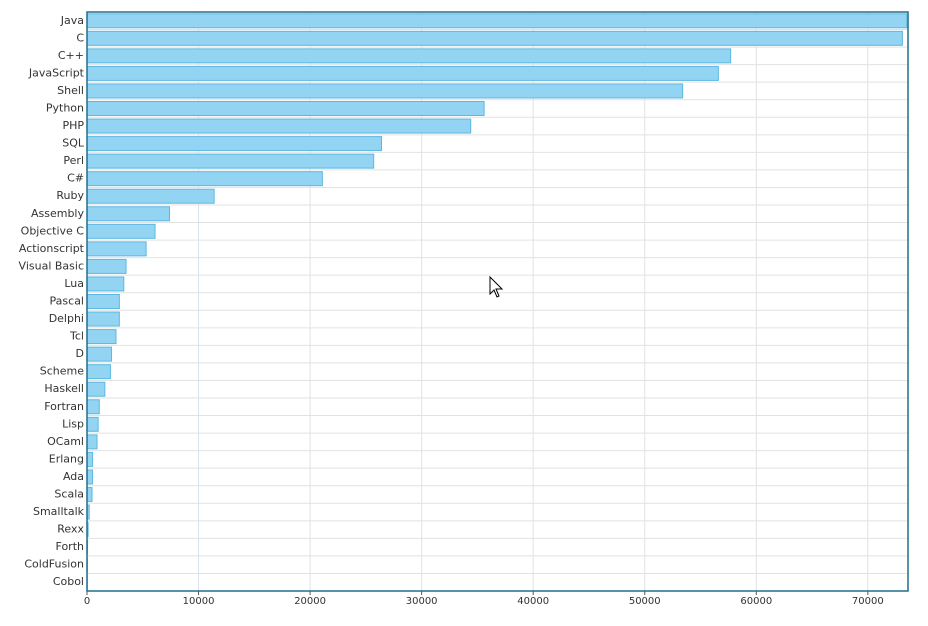  What do you see at coordinates (73, 125) in the screenshot?
I see `y-tick-label: PHP` at bounding box center [73, 125].